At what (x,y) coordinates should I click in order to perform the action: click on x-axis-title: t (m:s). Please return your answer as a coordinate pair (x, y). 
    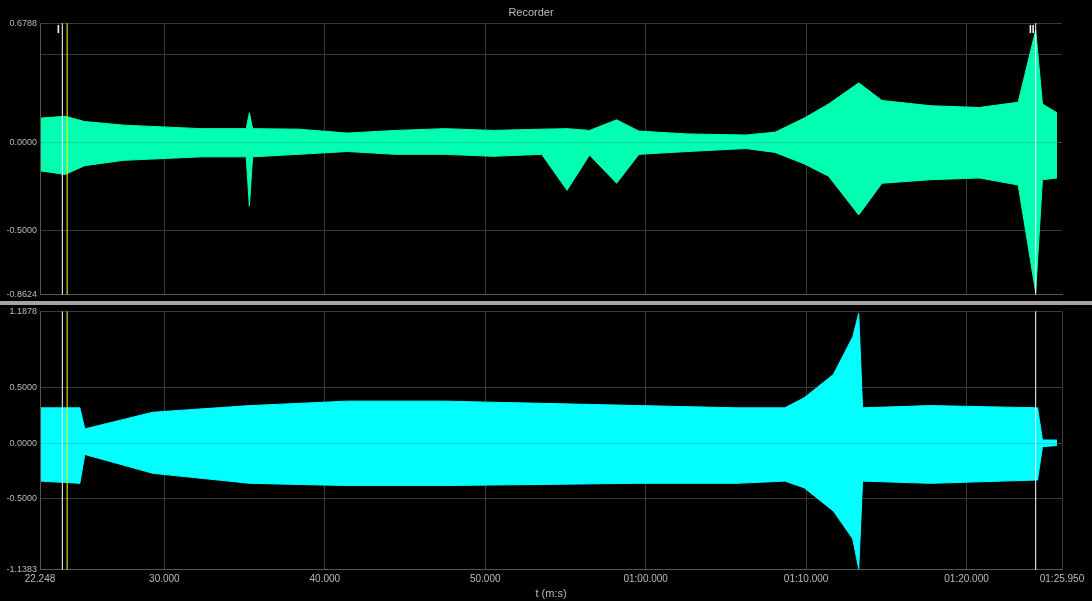
    Looking at the image, I should click on (551, 593).